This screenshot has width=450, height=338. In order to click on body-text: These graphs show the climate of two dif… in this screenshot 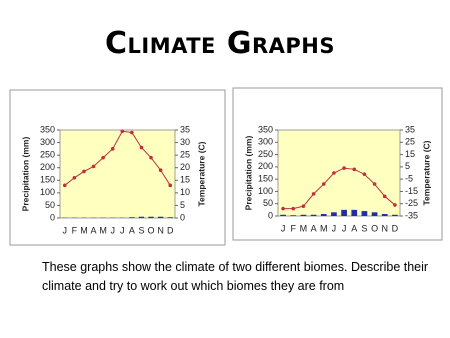, I will do `click(235, 276)`.